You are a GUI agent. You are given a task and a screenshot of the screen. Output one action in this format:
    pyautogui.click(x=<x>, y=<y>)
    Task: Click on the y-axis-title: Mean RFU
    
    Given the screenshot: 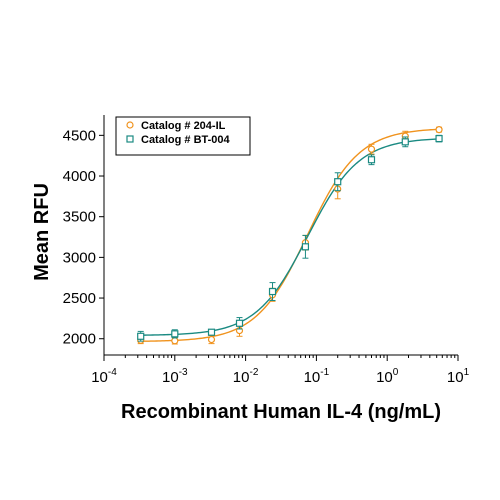 What is the action you would take?
    pyautogui.click(x=42, y=232)
    